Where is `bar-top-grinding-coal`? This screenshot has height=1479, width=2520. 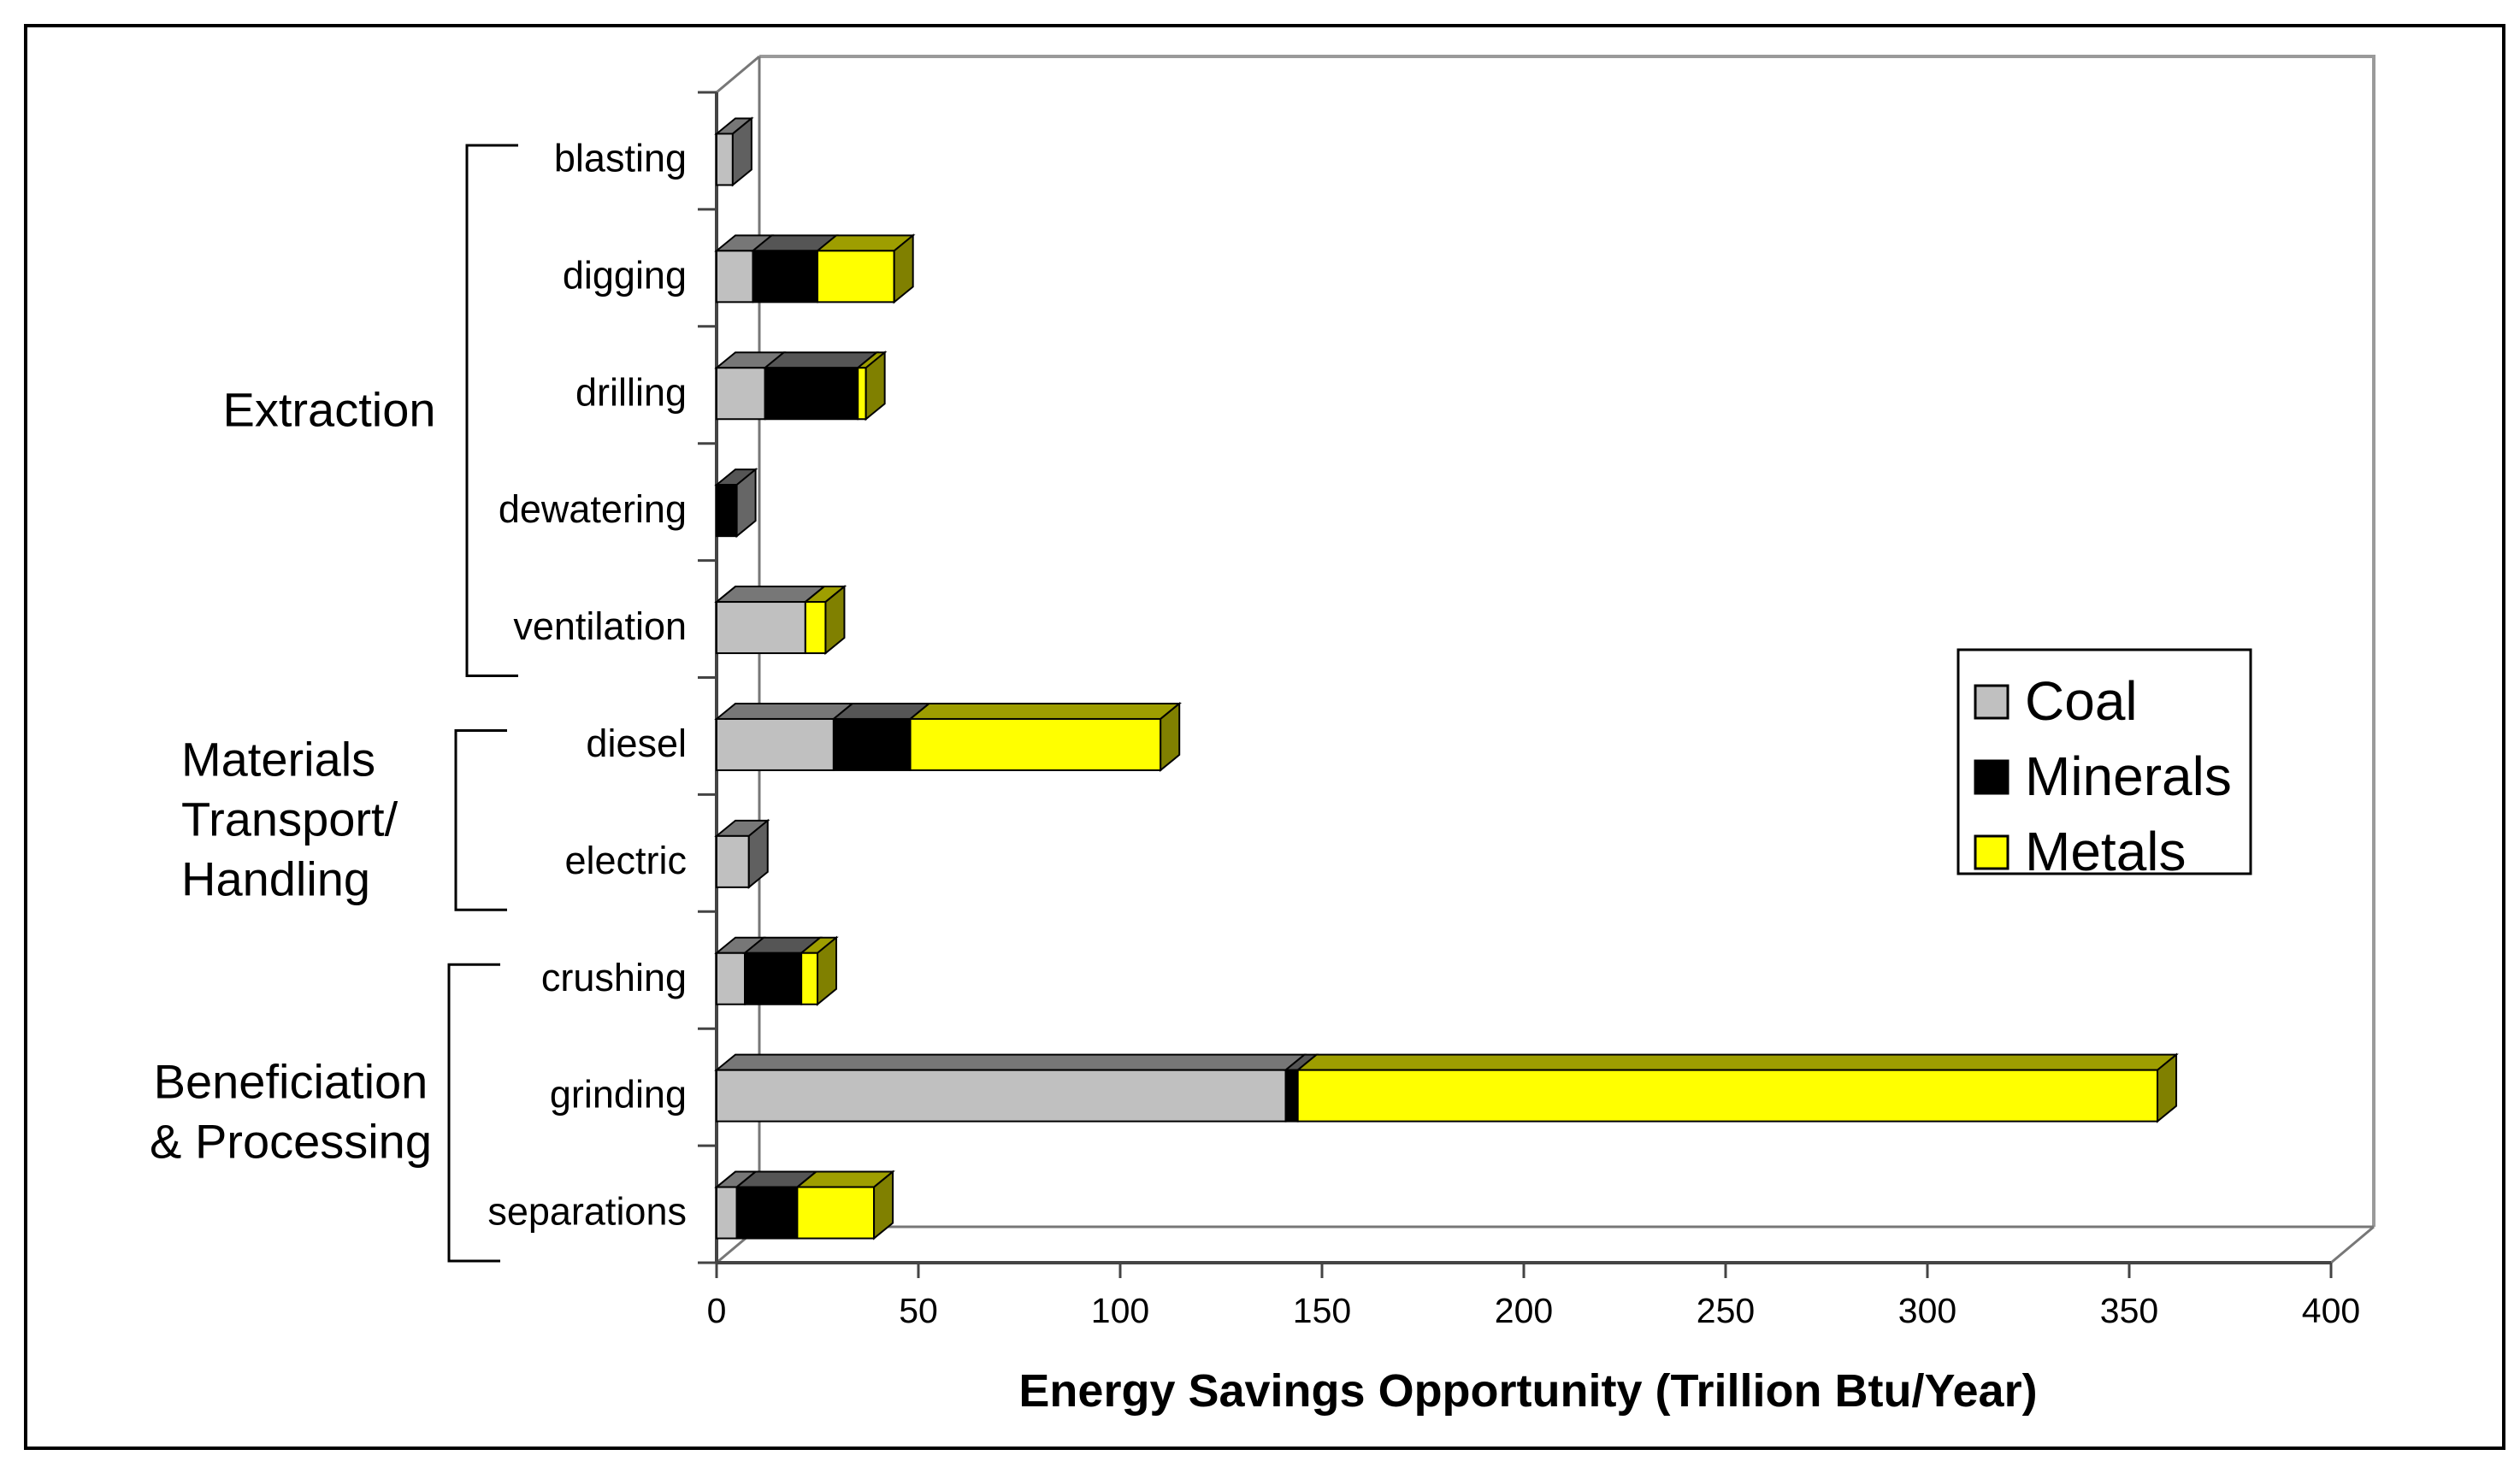
bar-top-grinding-coal is located at coordinates (1011, 1062).